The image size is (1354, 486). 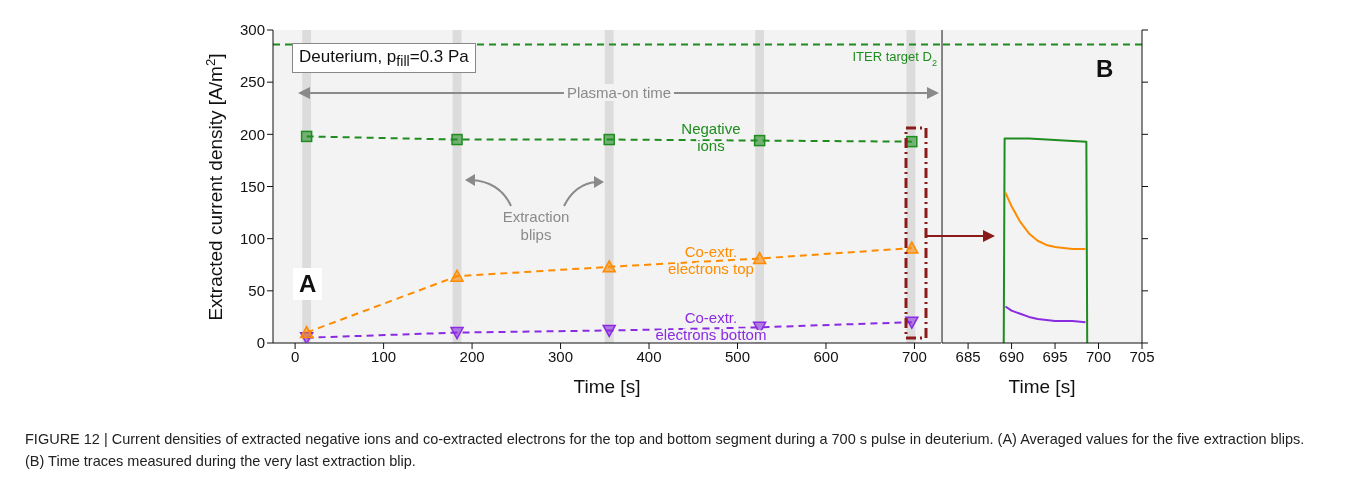 What do you see at coordinates (968, 356) in the screenshot?
I see `x-tick-label: 685` at bounding box center [968, 356].